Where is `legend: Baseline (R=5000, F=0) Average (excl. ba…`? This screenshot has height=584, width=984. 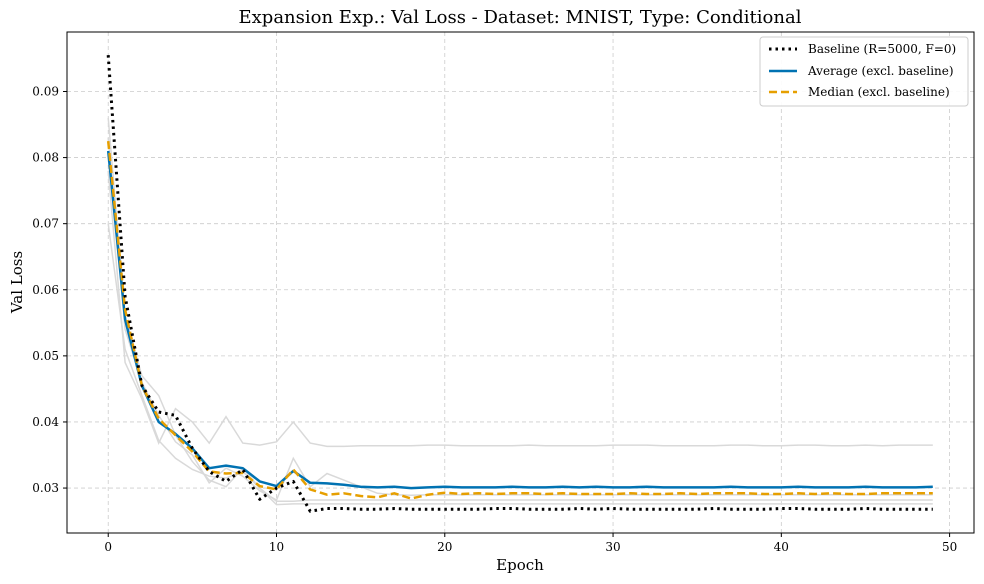
legend: Baseline (R=5000, F=0) Average (excl. ba… is located at coordinates (864, 71).